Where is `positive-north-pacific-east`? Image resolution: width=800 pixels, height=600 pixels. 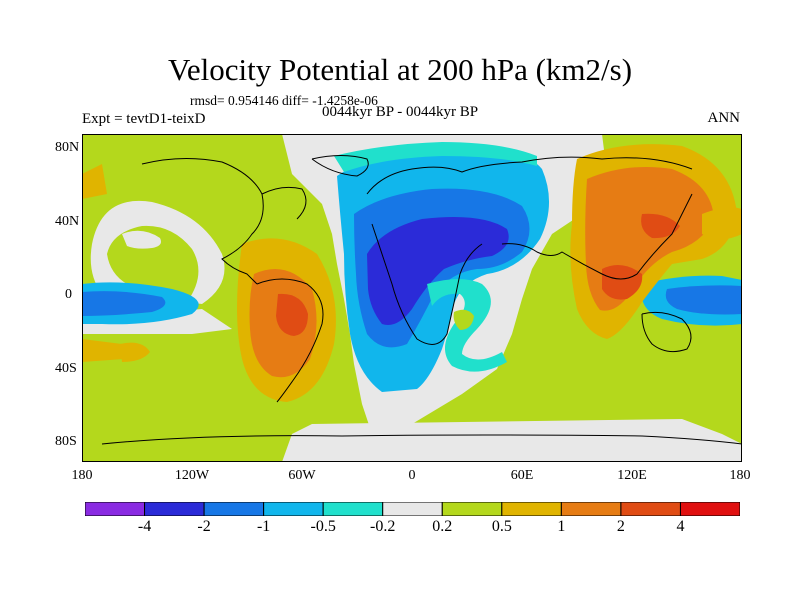 positive-north-pacific-east is located at coordinates (722, 223).